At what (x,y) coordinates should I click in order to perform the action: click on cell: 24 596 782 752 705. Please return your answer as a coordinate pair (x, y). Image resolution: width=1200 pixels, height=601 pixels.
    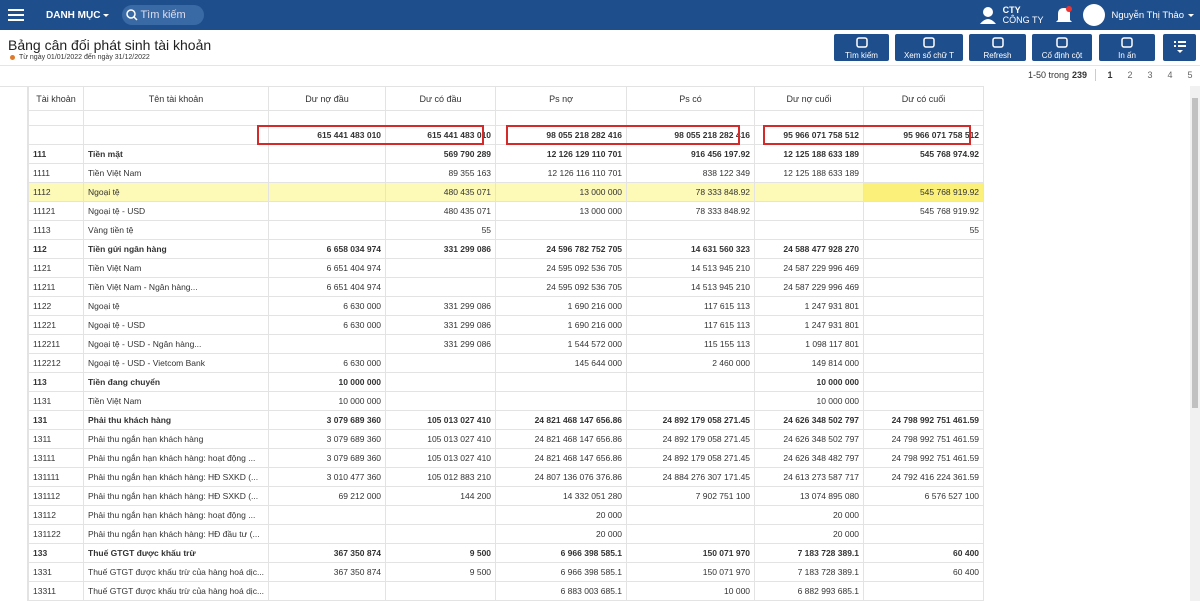
    Looking at the image, I should click on (561, 249).